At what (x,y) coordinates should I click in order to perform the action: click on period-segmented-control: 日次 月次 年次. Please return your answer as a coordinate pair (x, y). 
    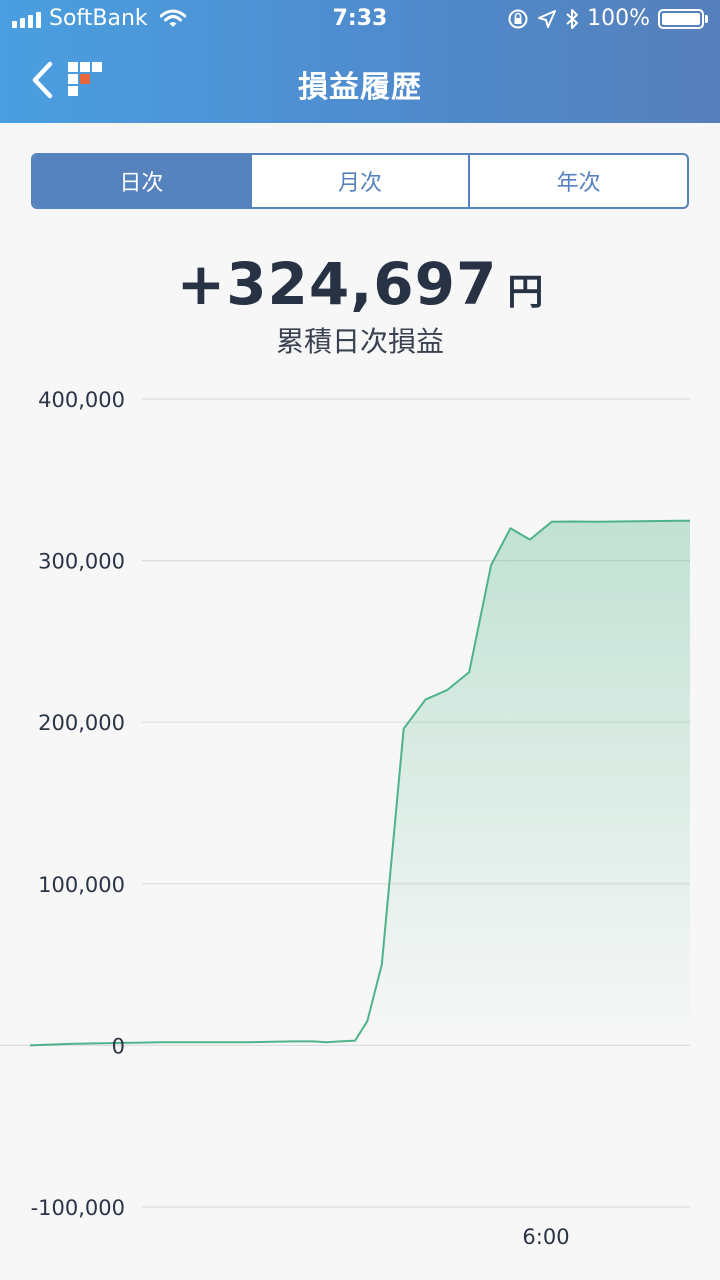
    Looking at the image, I should click on (360, 181).